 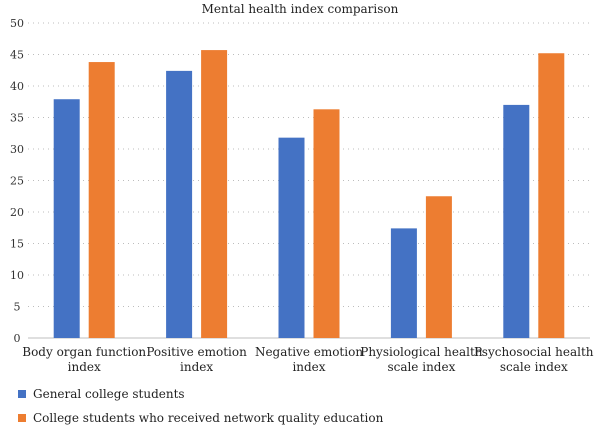 What do you see at coordinates (17, 244) in the screenshot?
I see `y-tick-label: 15` at bounding box center [17, 244].